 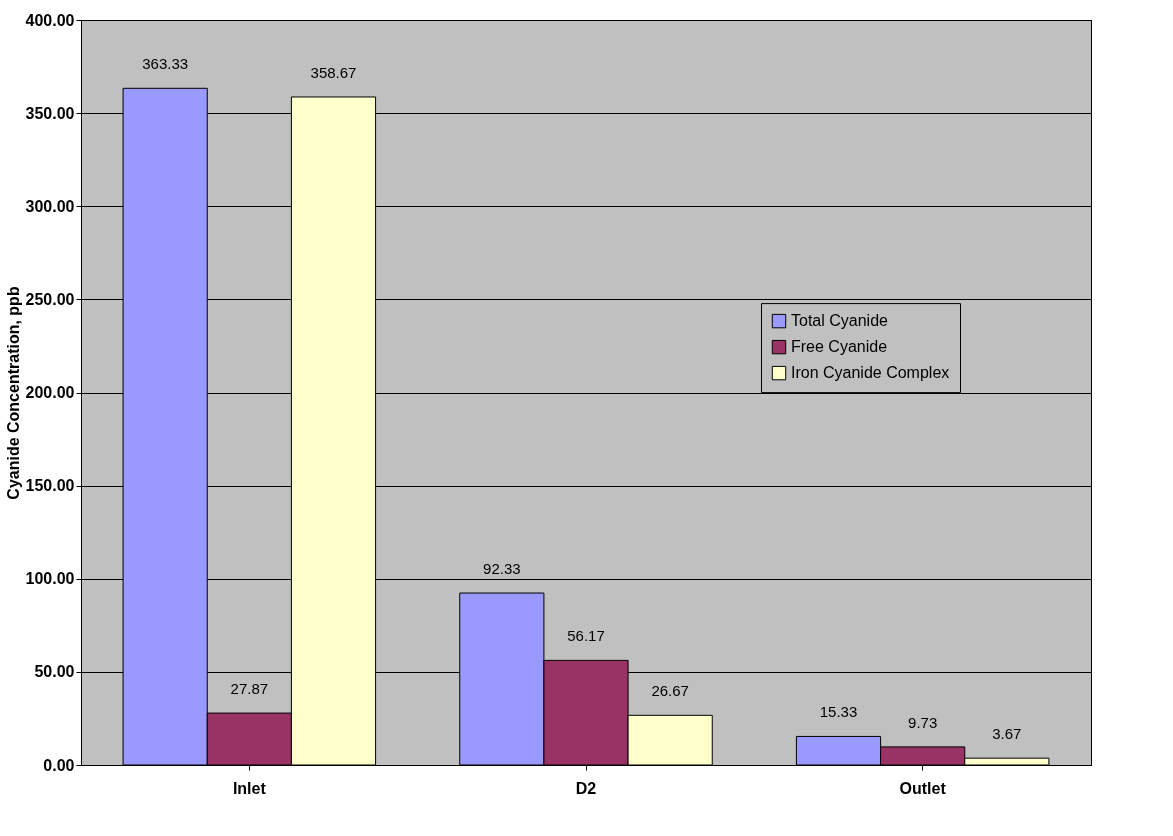 What do you see at coordinates (923, 722) in the screenshot?
I see `data-label: 9.73` at bounding box center [923, 722].